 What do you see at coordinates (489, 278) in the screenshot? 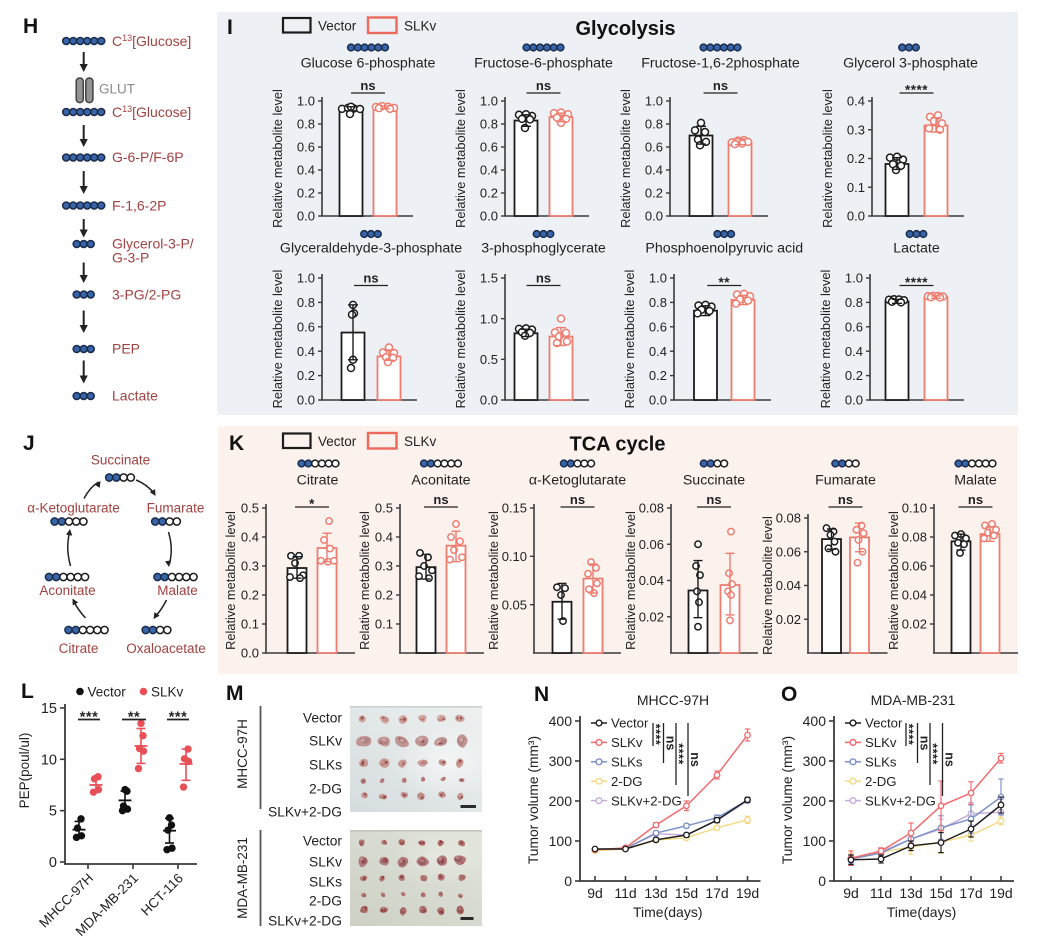
I see `svg-text: 1.5` at bounding box center [489, 278].